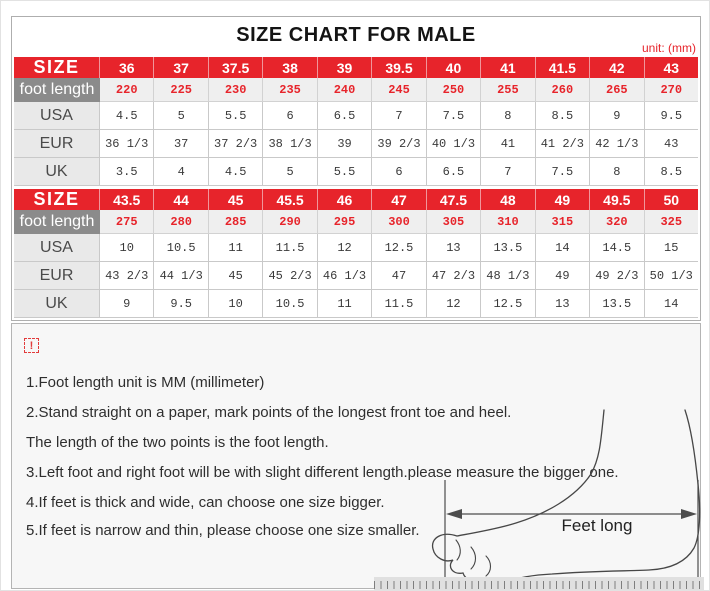 Image resolution: width=710 pixels, height=591 pixels. Describe the element at coordinates (356, 199) in the screenshot. I see `table-row-size: SIZE 43.5 44 45 45.5 46 47 47.5 48 49 49.5 50` at that location.